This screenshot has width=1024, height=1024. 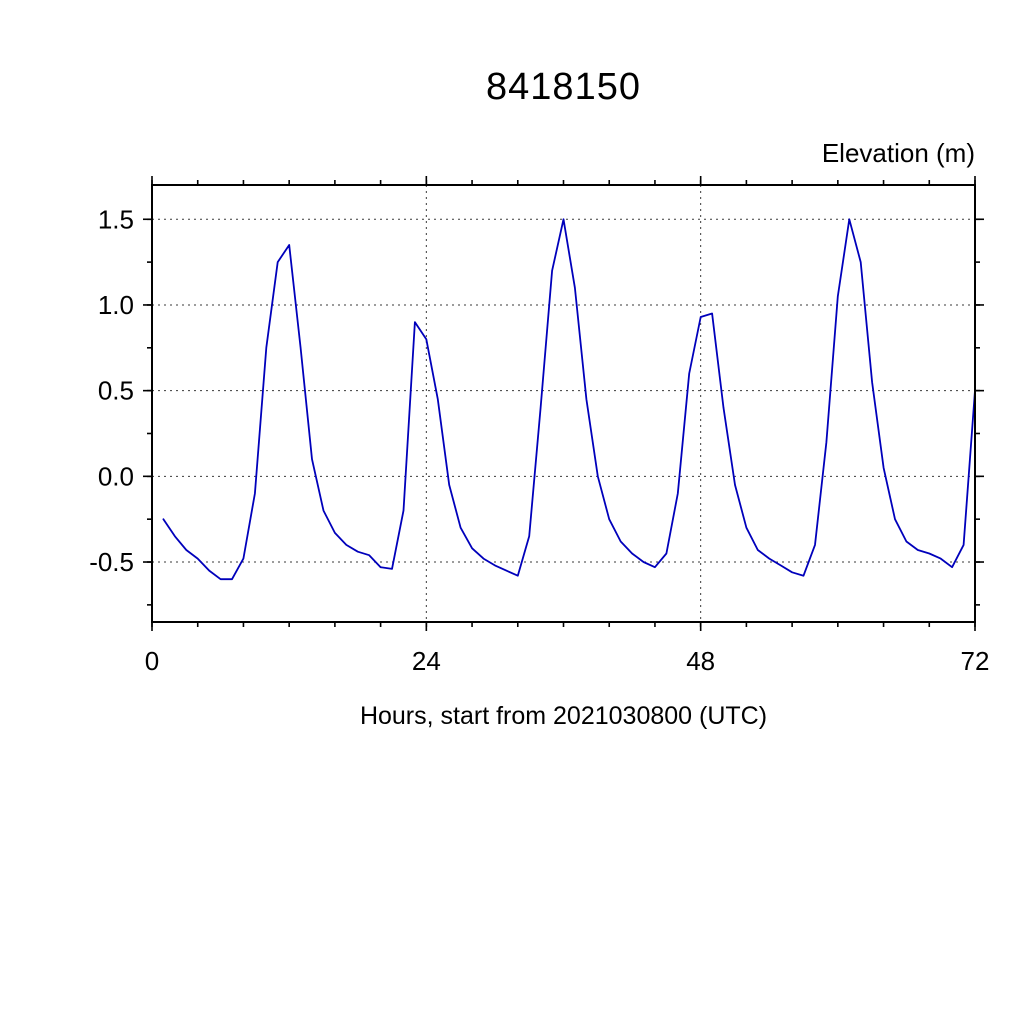 What do you see at coordinates (152, 661) in the screenshot?
I see `x-tick-label: 0` at bounding box center [152, 661].